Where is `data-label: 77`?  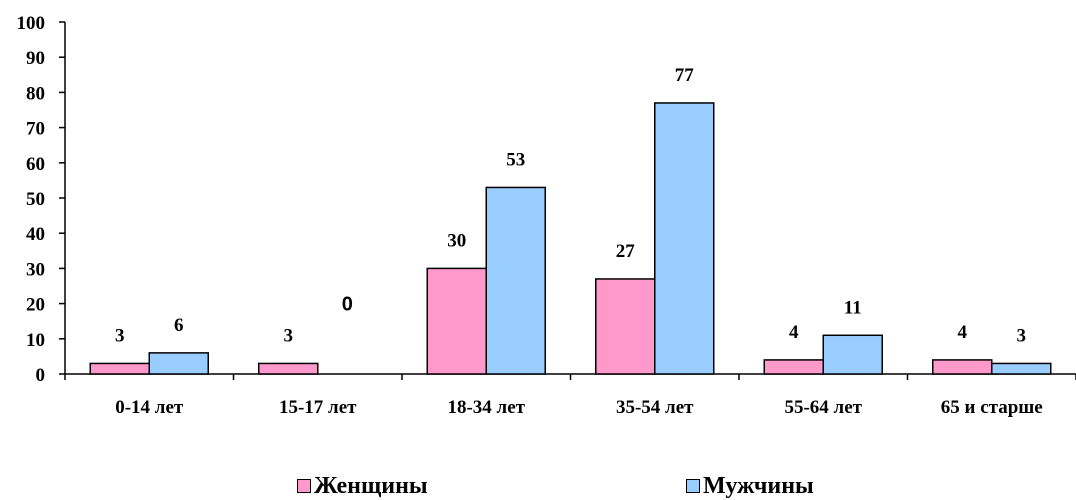 data-label: 77 is located at coordinates (685, 75).